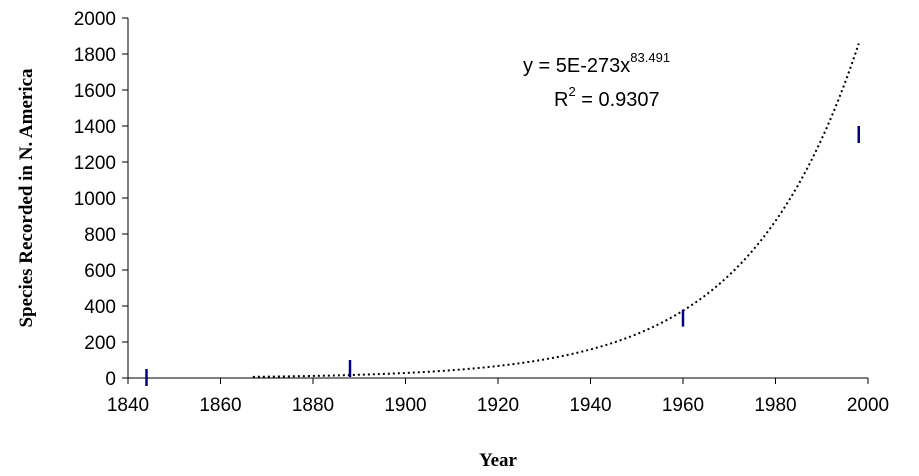  What do you see at coordinates (618, 100) in the screenshot?
I see `r2-value: = 0.9307` at bounding box center [618, 100].